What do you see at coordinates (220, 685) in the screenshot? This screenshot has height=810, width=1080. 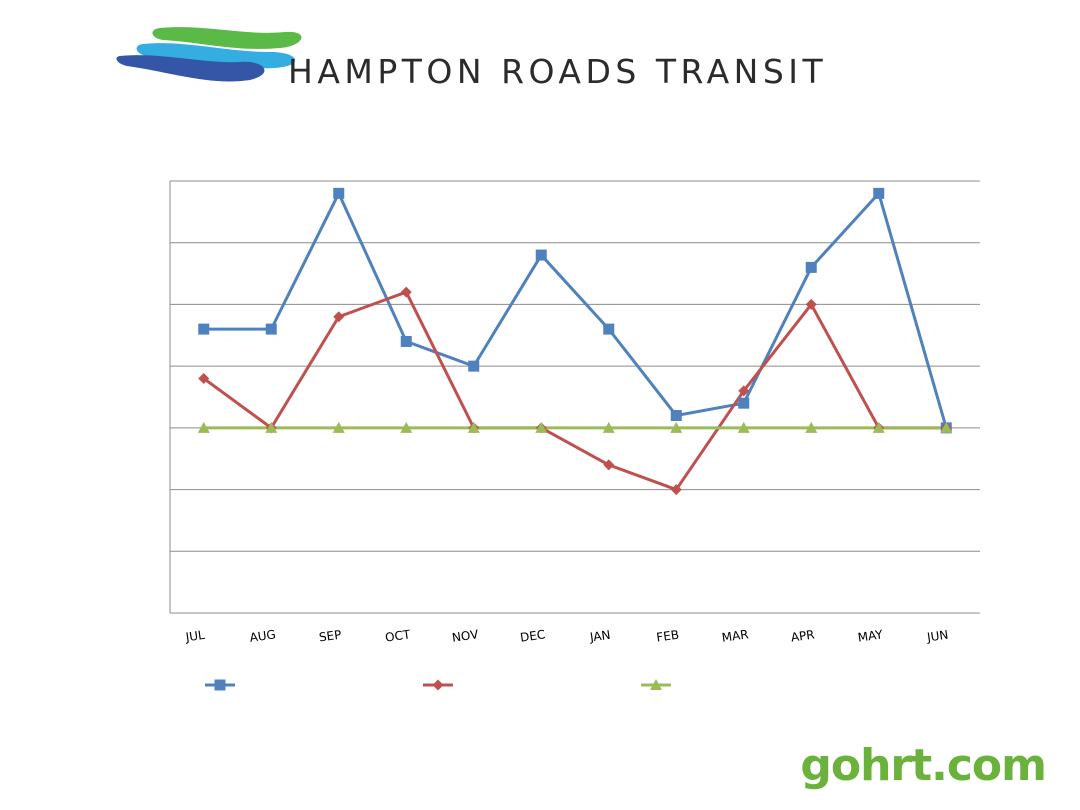 I see `legend-series-1-marker` at bounding box center [220, 685].